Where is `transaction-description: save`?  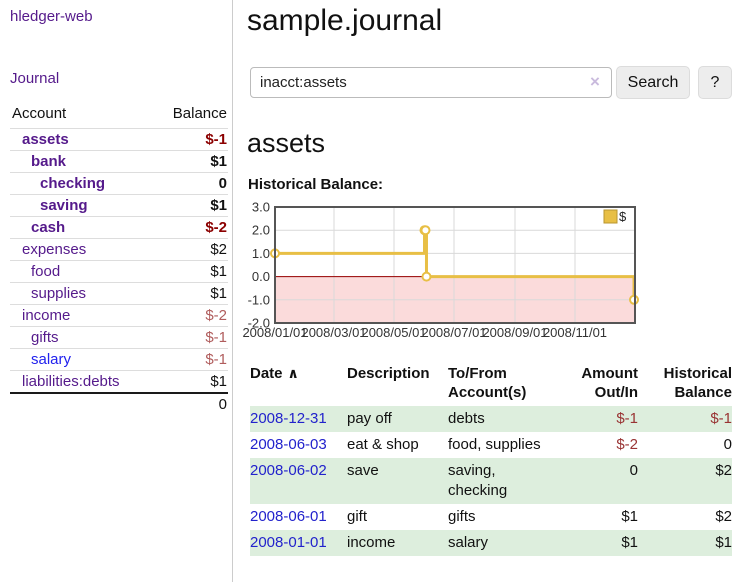
transaction-description: save is located at coordinates (397, 481).